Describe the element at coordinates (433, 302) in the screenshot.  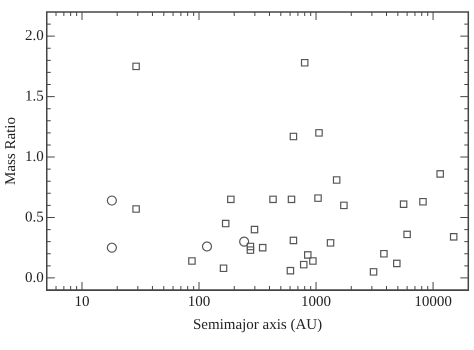
I see `x-tick-label: 10000` at that location.